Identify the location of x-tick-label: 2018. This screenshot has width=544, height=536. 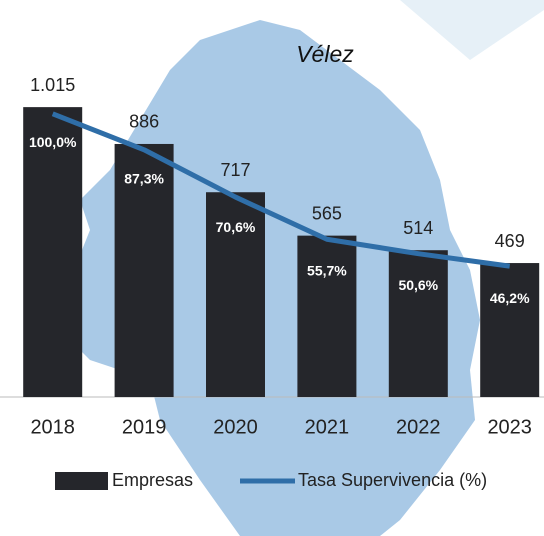
(52, 427).